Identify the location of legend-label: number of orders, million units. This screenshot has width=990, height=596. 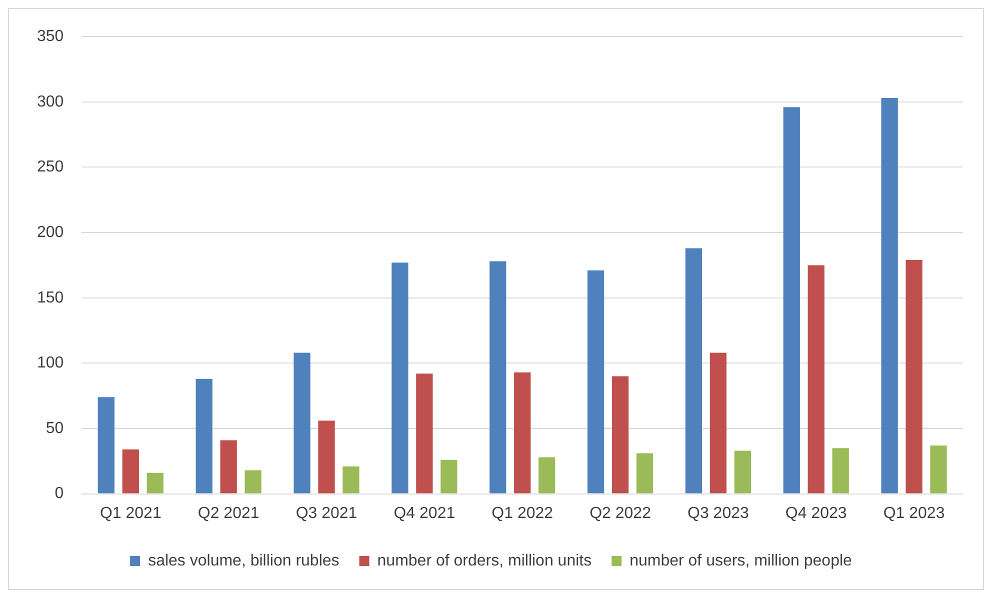
(484, 561).